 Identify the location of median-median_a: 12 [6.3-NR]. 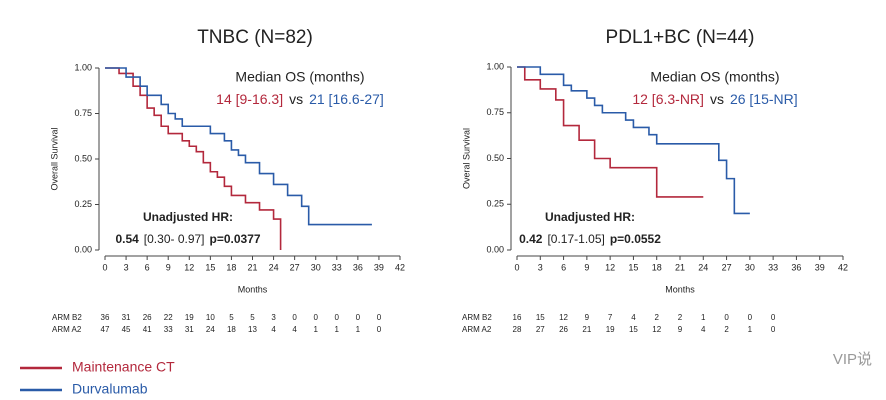
(668, 99).